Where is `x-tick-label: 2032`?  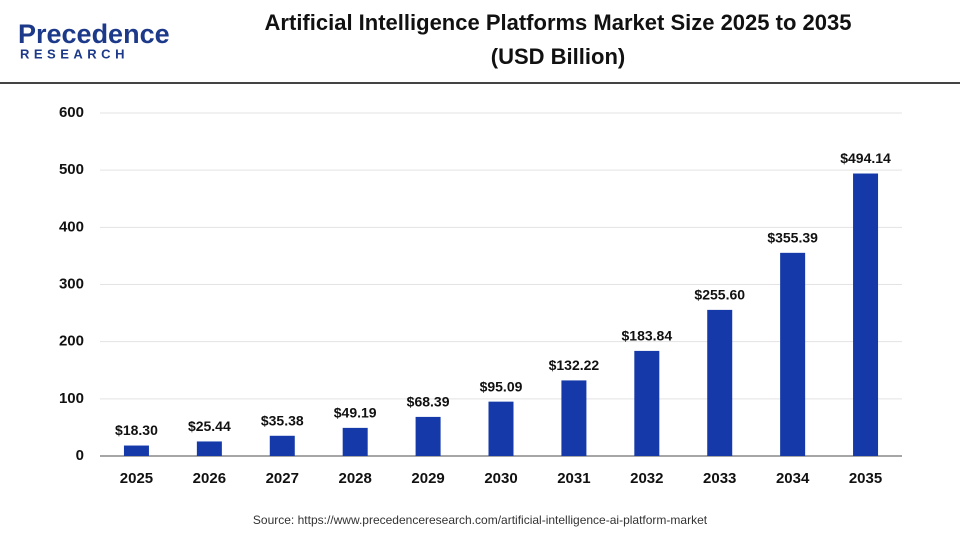
x-tick-label: 2032 is located at coordinates (646, 478).